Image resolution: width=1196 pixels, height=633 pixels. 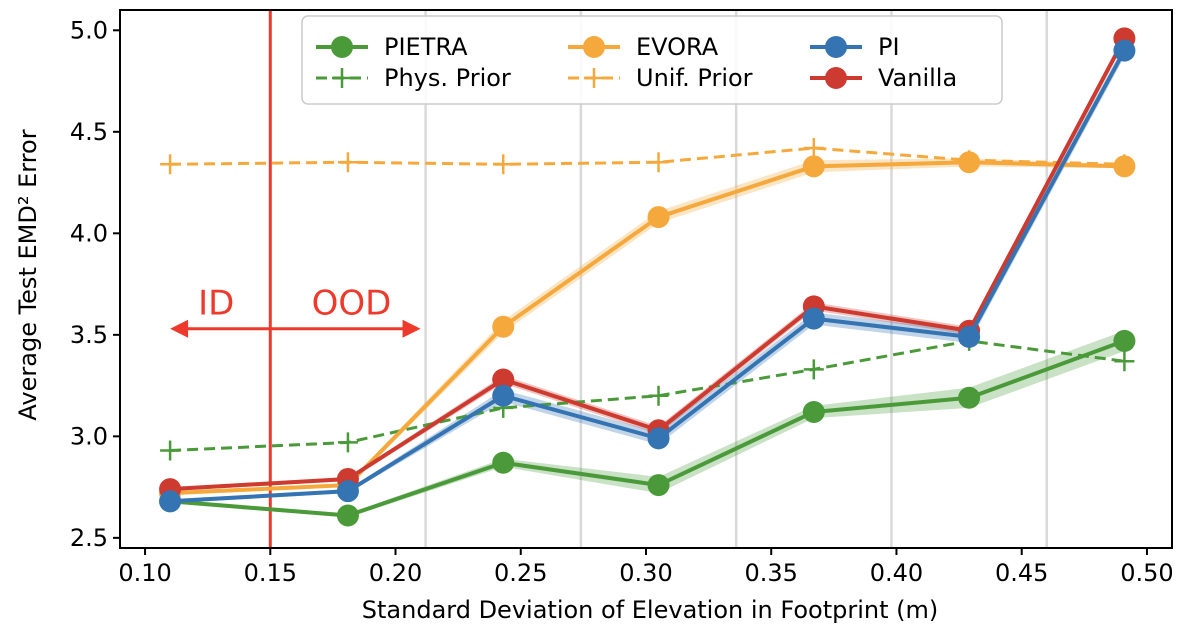 What do you see at coordinates (28, 274) in the screenshot?
I see `y-axis-label: Average Test EMD² Error` at bounding box center [28, 274].